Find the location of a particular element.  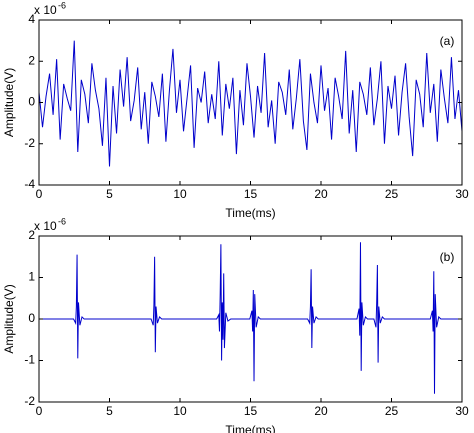

y-tick-label: -4 is located at coordinates (29, 184).